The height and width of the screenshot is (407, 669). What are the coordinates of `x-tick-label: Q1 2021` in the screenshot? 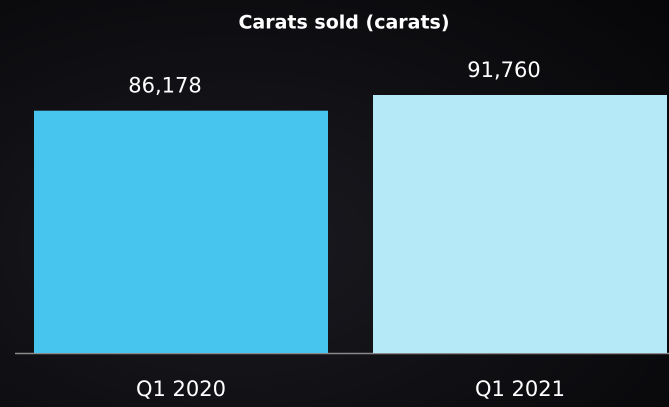 It's located at (520, 389).